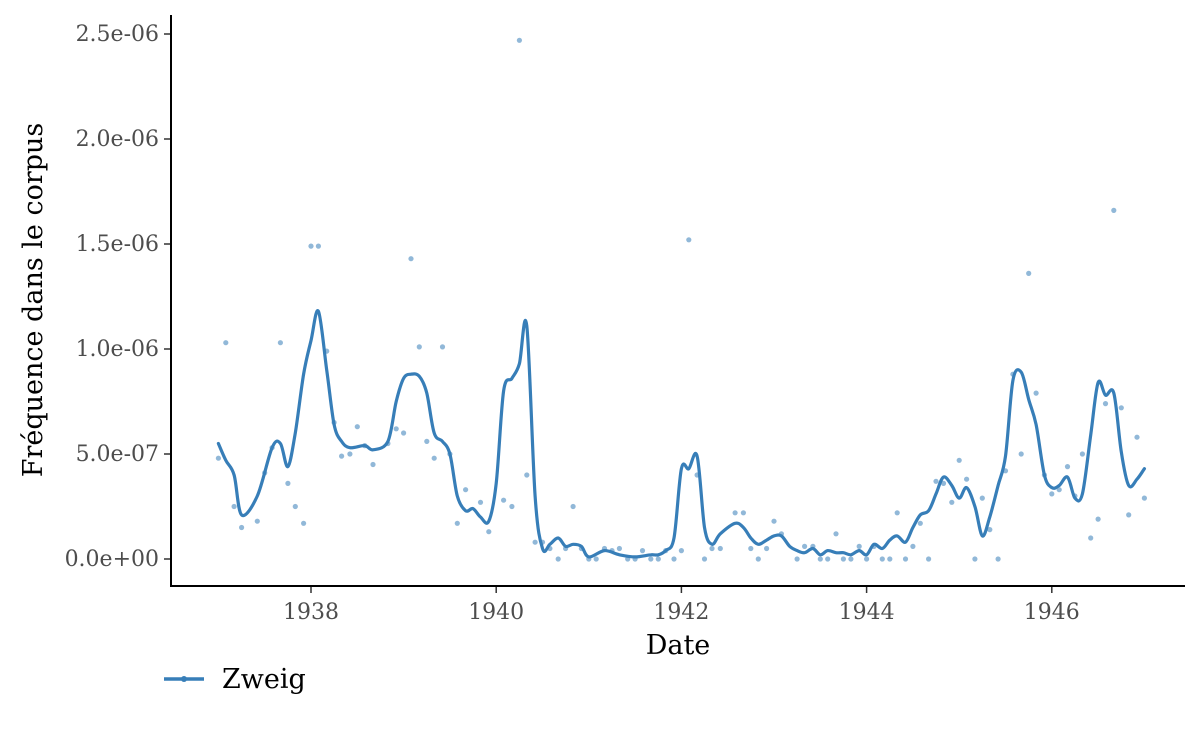 The image size is (1200, 742). I want to click on y-axis-title: Fréquence dans le corpus, so click(33, 300).